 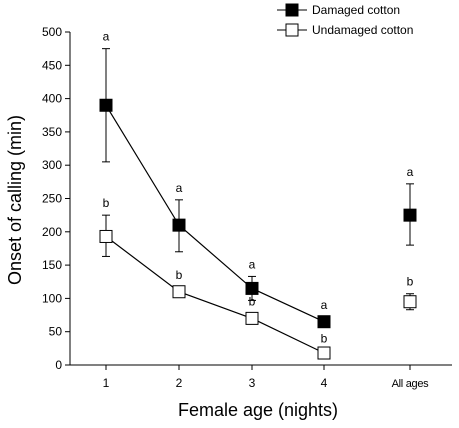 I want to click on series-line-undamaged, so click(x=215, y=294).